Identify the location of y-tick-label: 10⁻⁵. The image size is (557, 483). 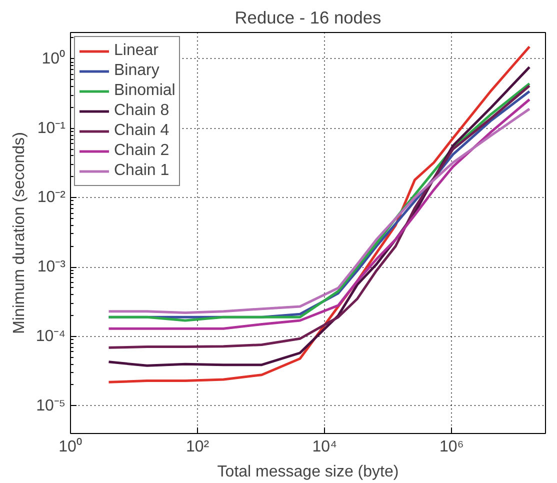
(51, 405).